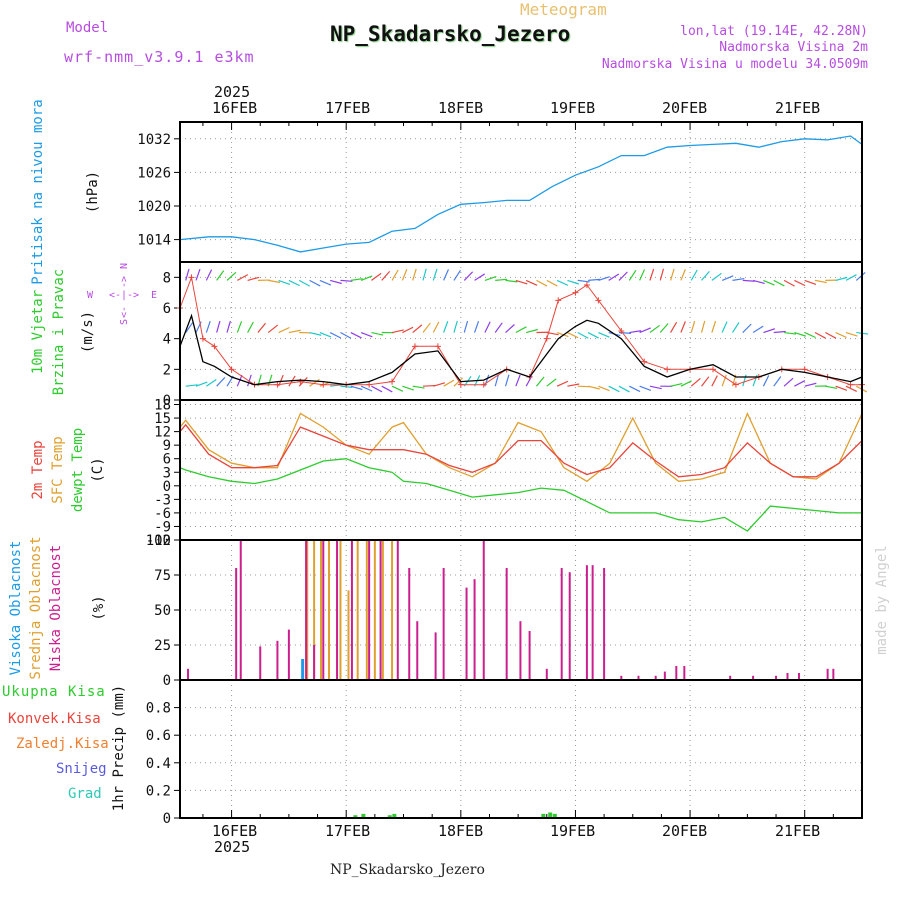  Describe the element at coordinates (98, 469) in the screenshot. I see `temp-unit: (C)` at that location.